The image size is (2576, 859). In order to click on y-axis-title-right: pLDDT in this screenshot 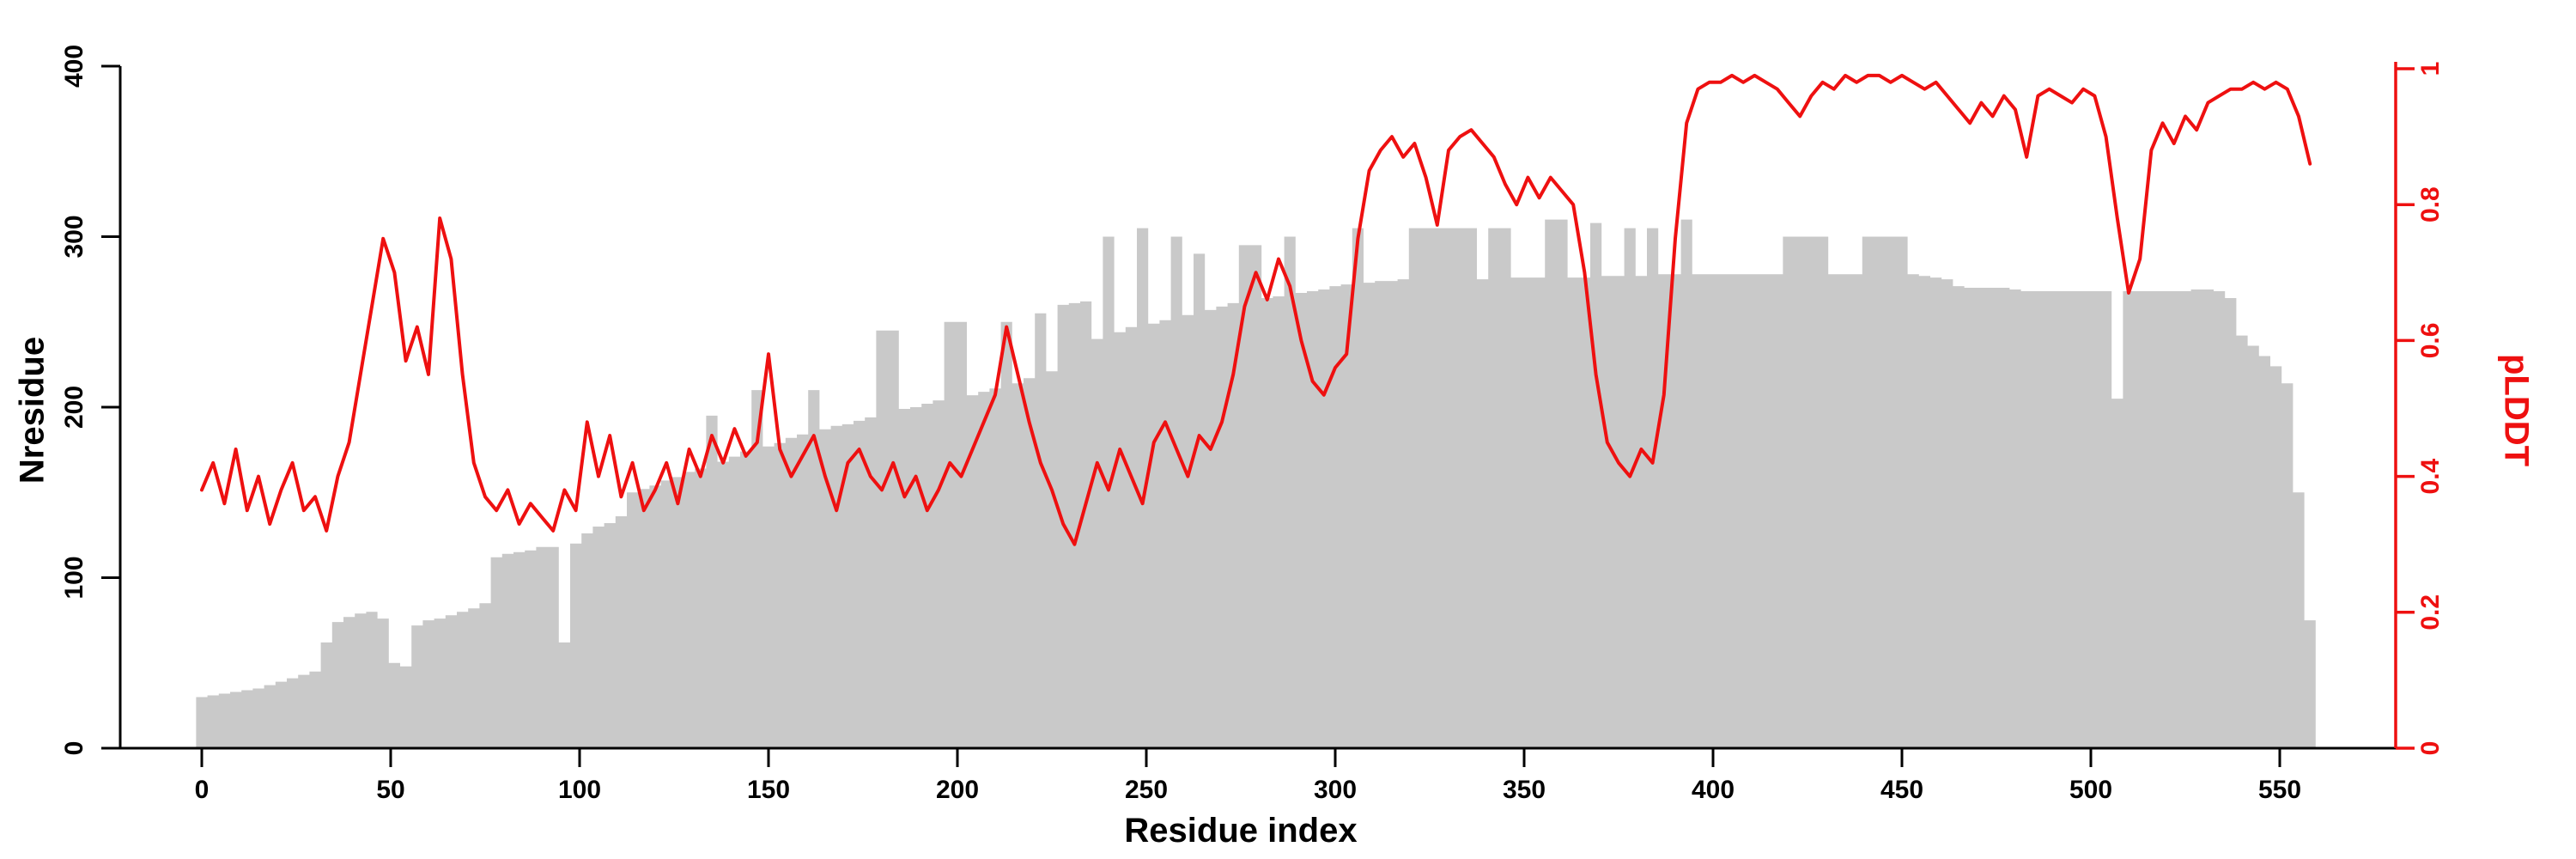, I will do `click(2516, 410)`.